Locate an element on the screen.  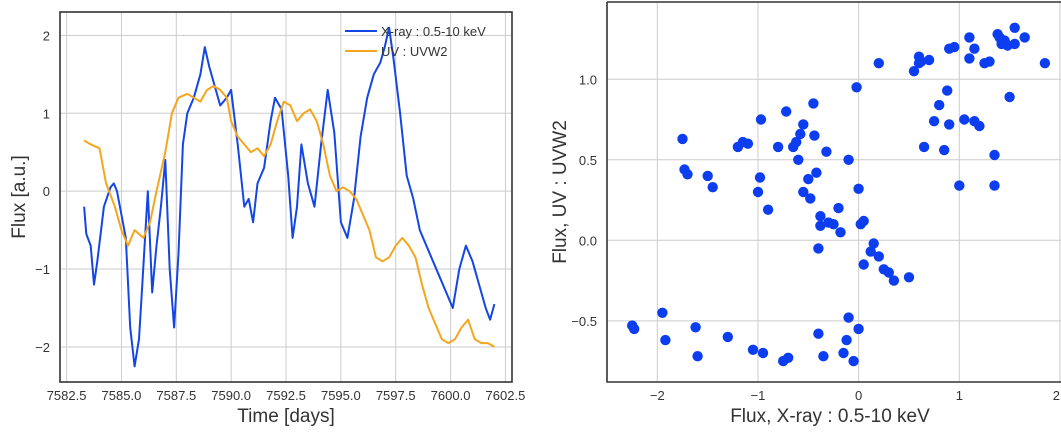
lightcurve-y-tick-label: −2 is located at coordinates (42, 347).